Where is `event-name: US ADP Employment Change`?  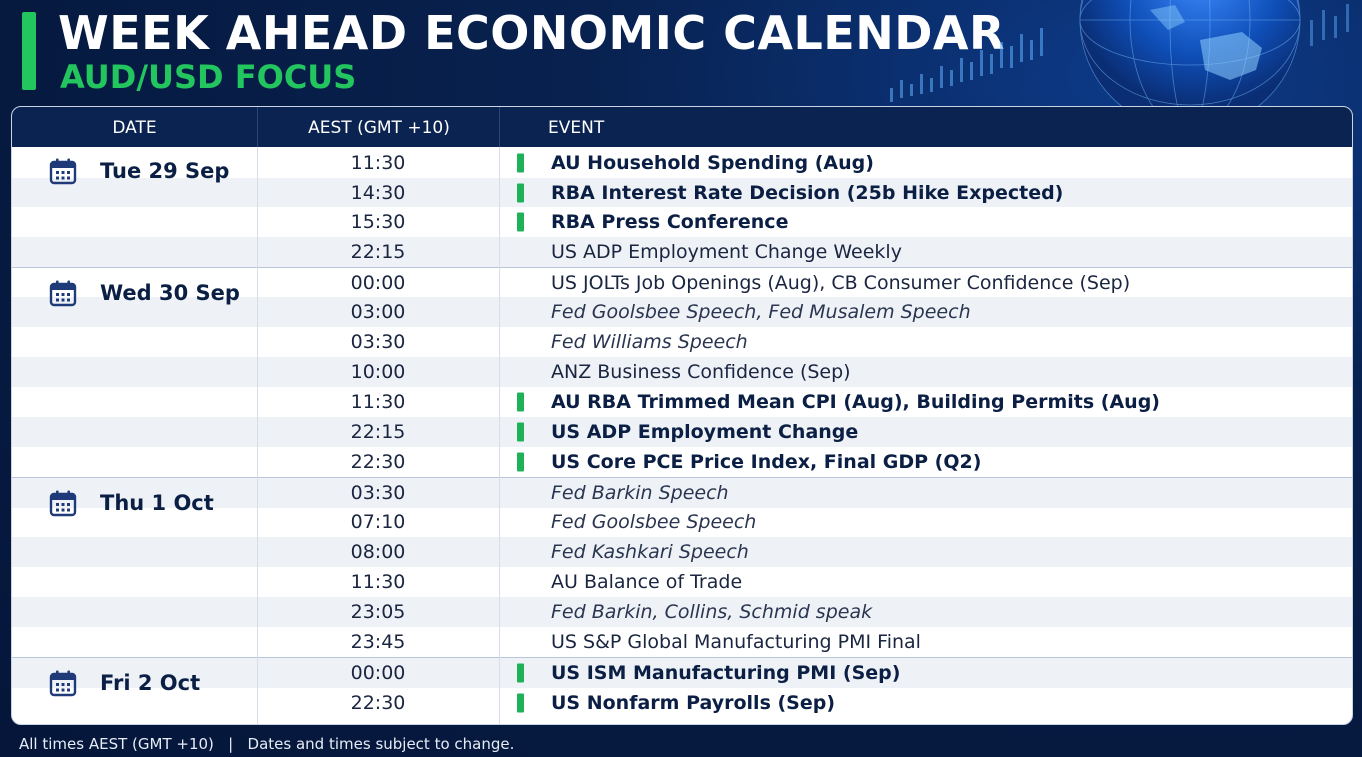
event-name: US ADP Employment Change is located at coordinates (705, 432).